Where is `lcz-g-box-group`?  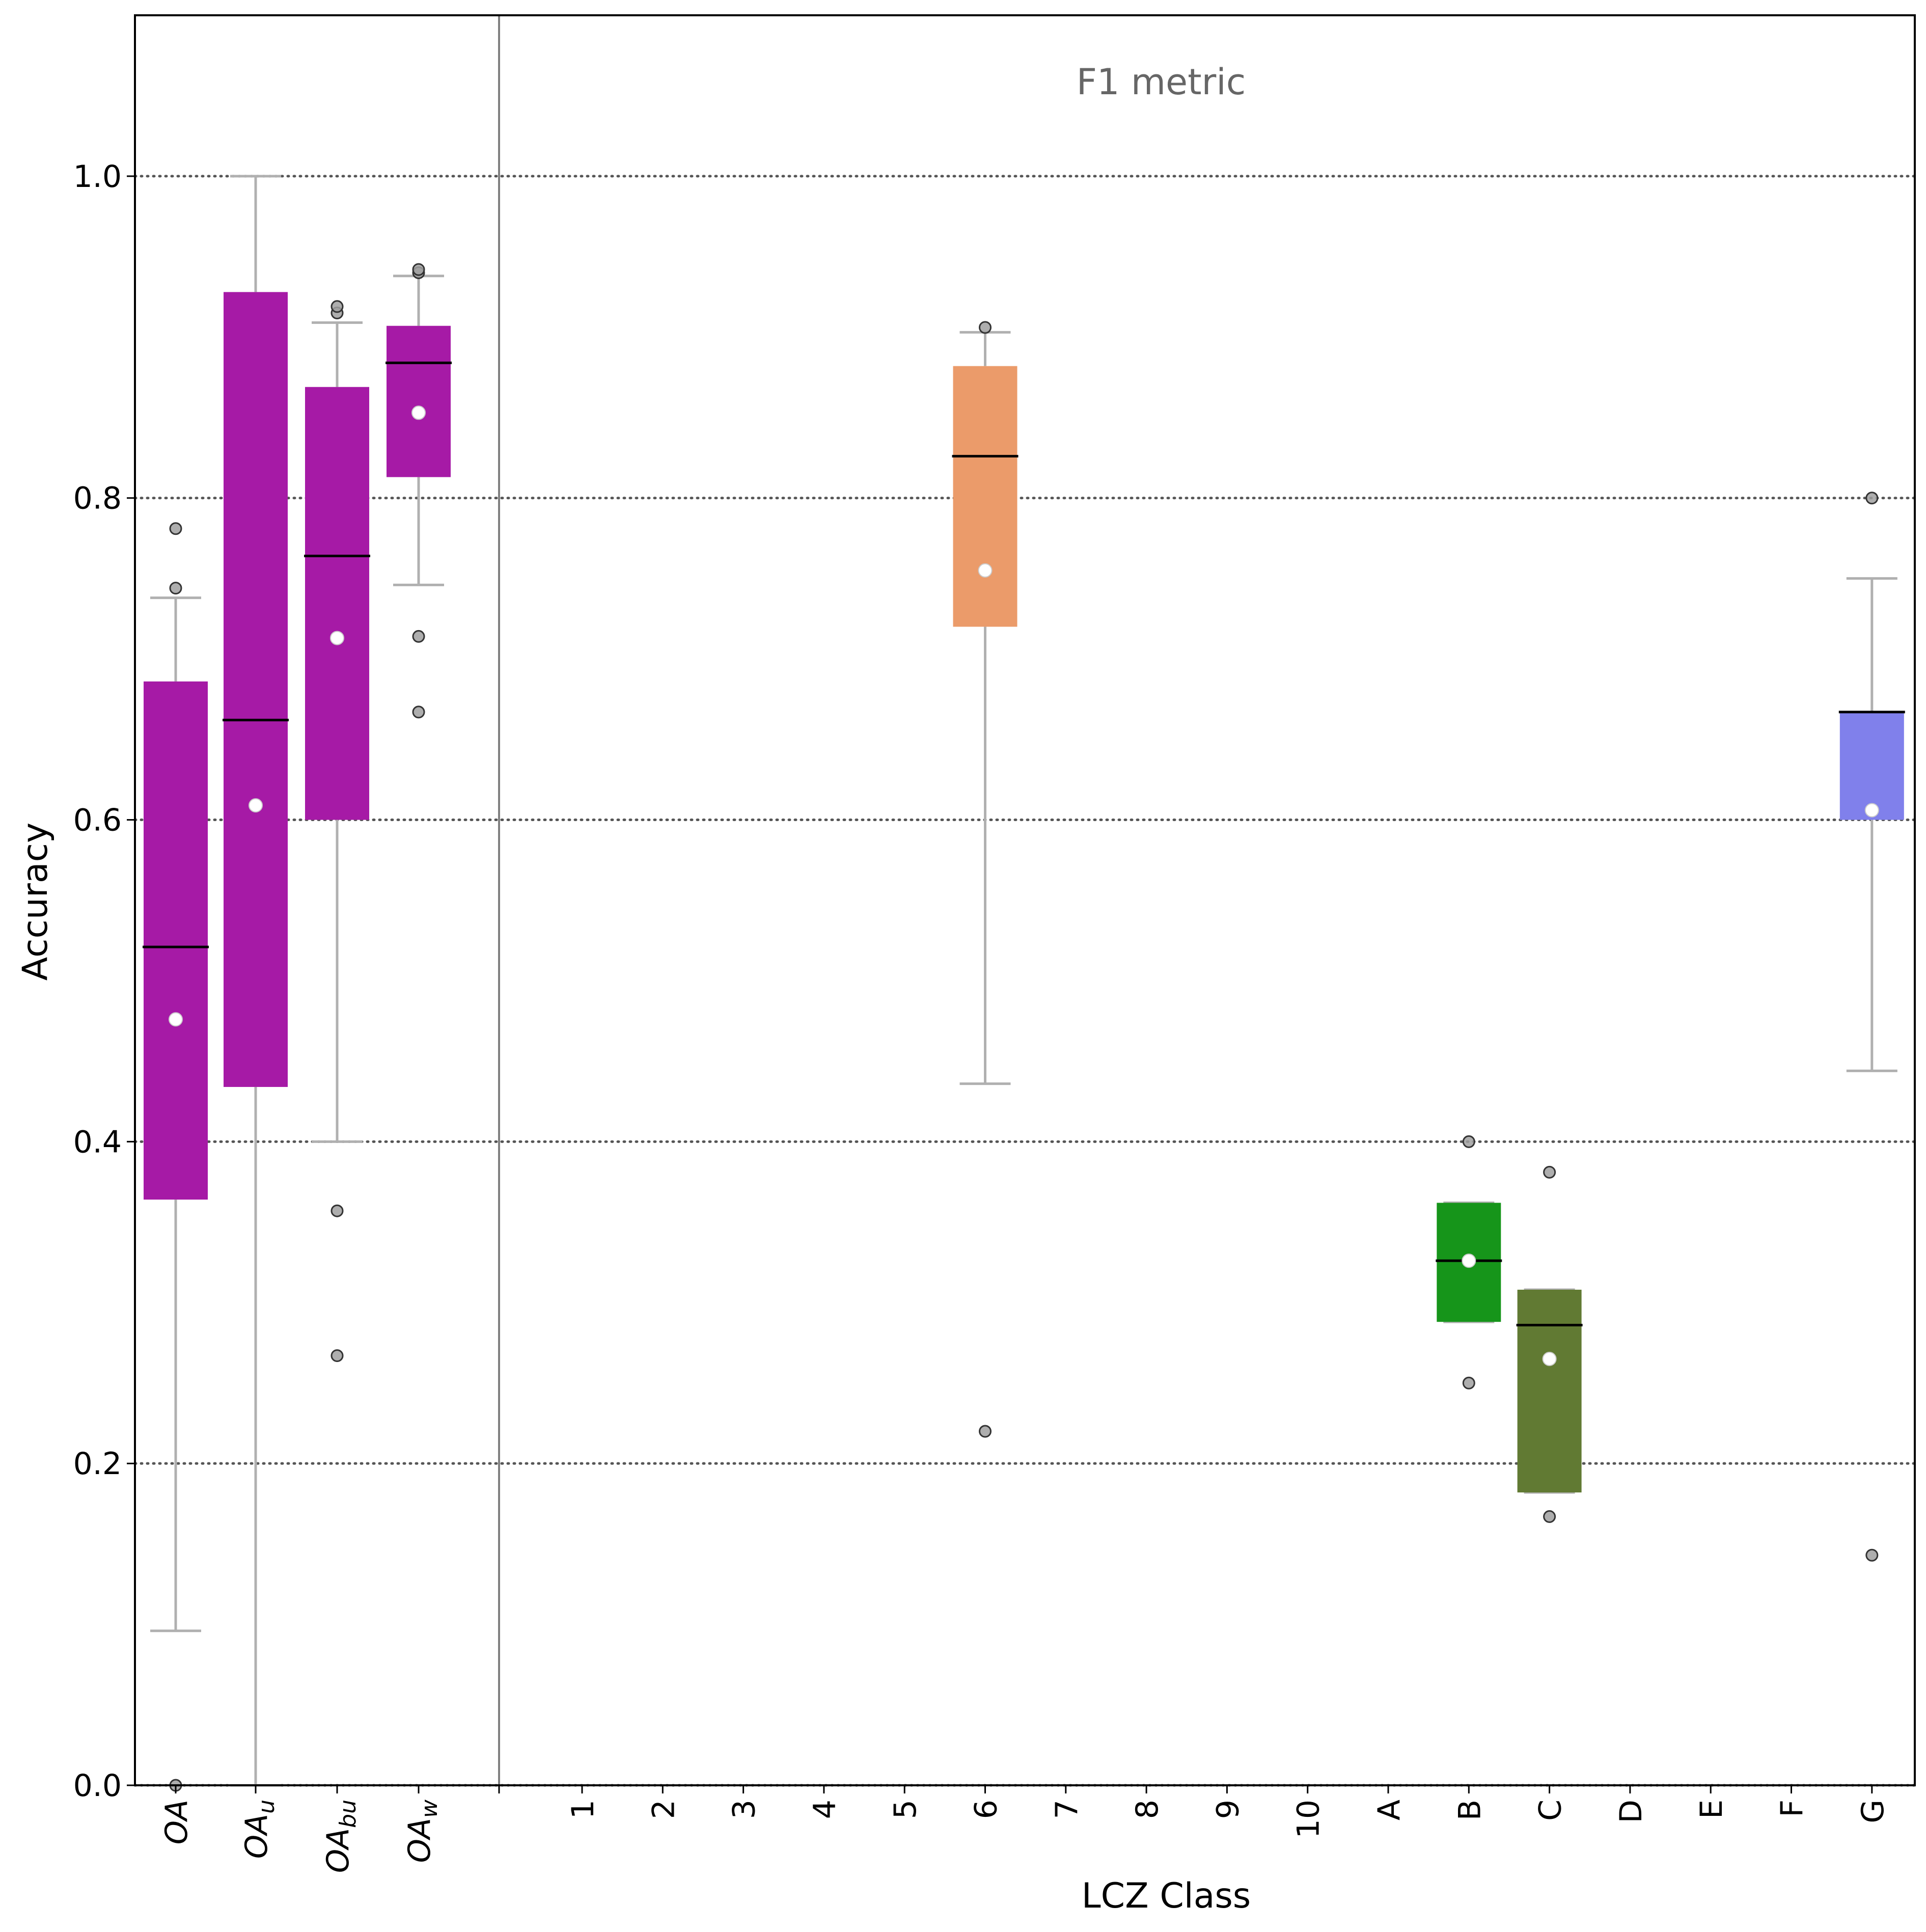
lcz-g-box-group is located at coordinates (1871, 1027).